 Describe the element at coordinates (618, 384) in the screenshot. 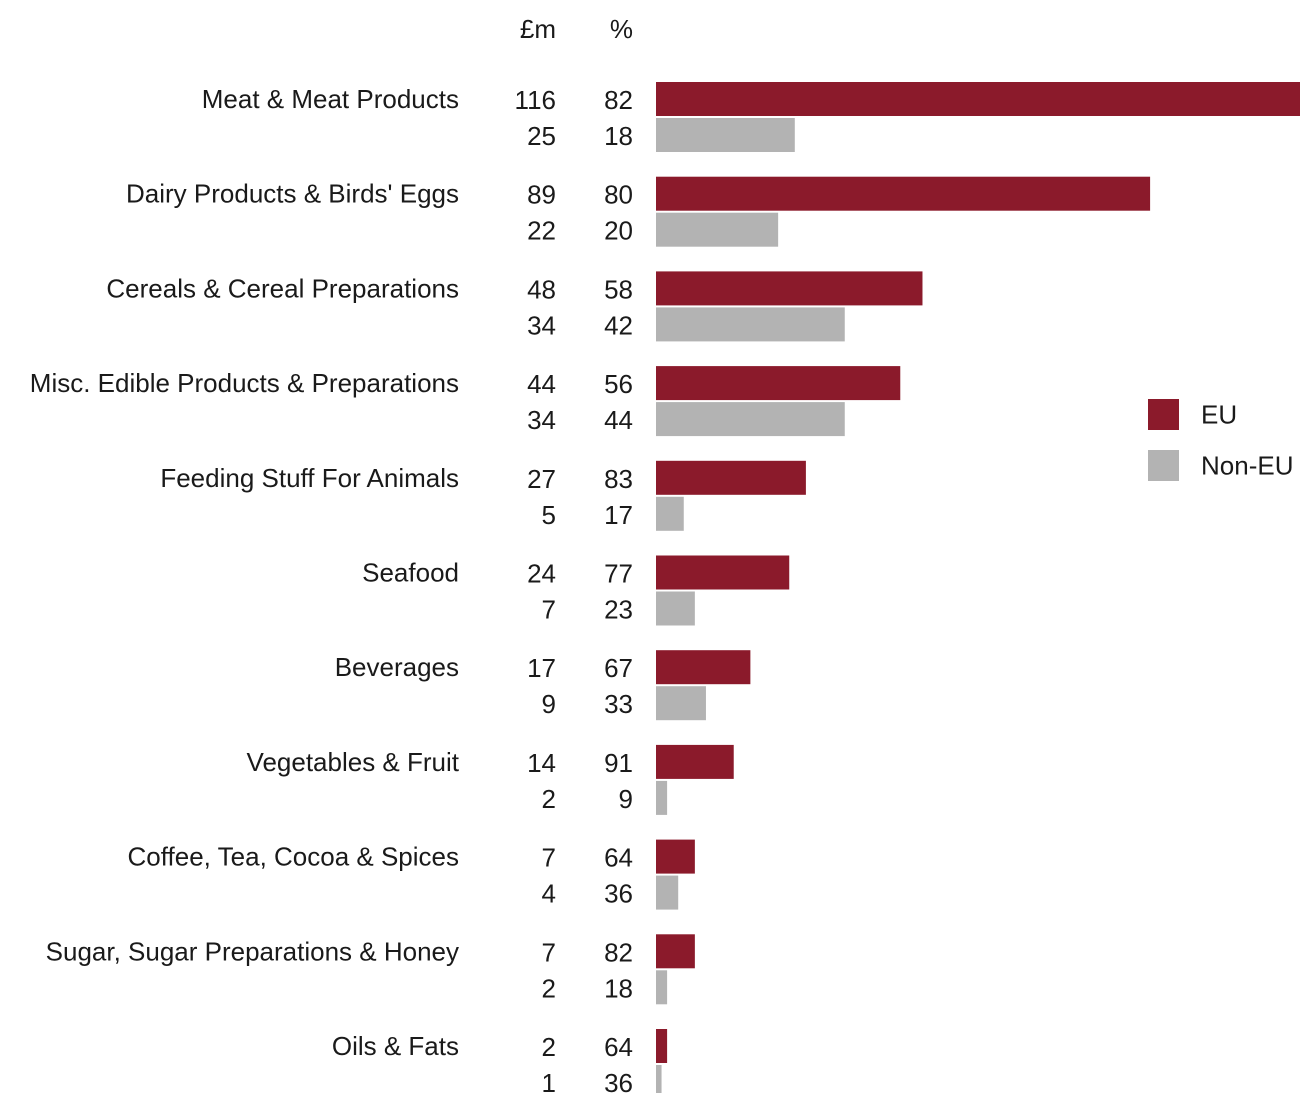

I see `percent-label: 56` at that location.